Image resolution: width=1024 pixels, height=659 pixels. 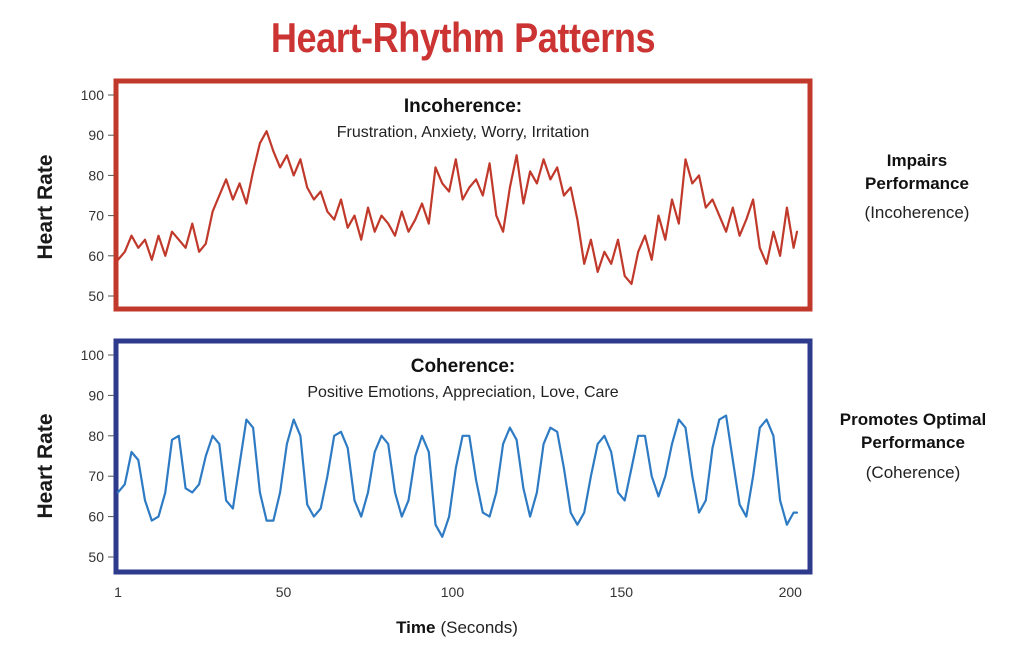 What do you see at coordinates (93, 355) in the screenshot?
I see `y-tick-label: 100` at bounding box center [93, 355].